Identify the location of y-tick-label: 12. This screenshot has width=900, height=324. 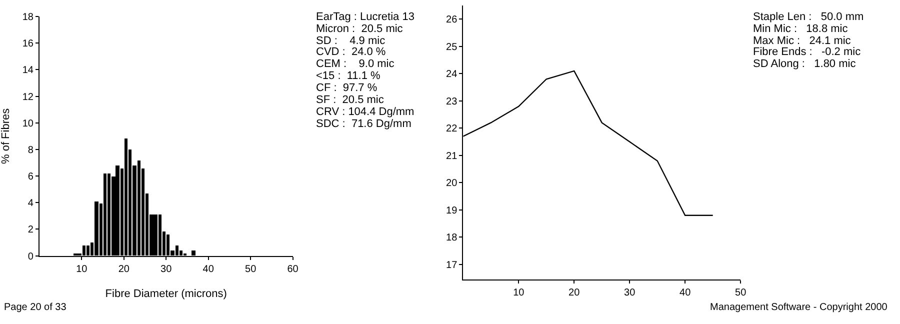
(28, 97).